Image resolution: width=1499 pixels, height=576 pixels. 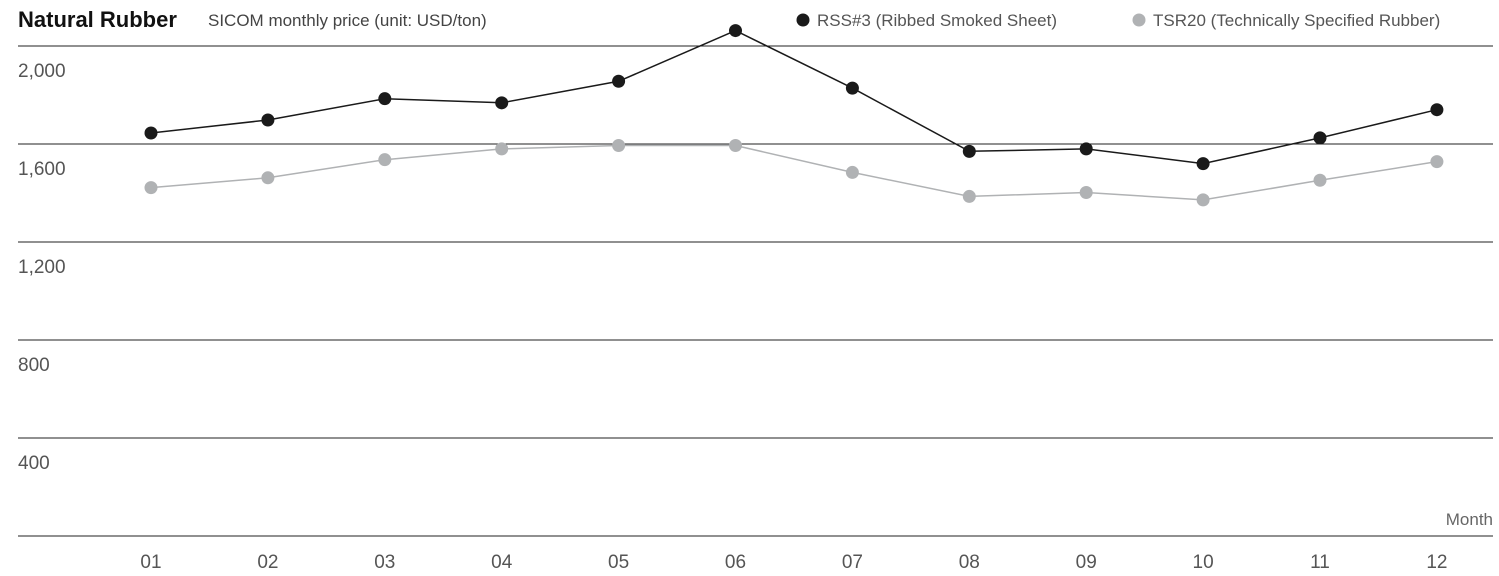 What do you see at coordinates (618, 562) in the screenshot?
I see `x-tick-label: 05` at bounding box center [618, 562].